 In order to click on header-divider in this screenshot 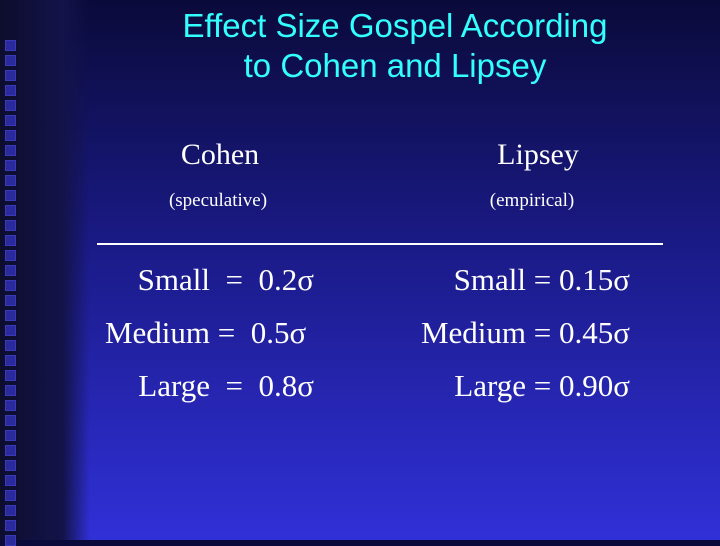, I will do `click(380, 244)`.